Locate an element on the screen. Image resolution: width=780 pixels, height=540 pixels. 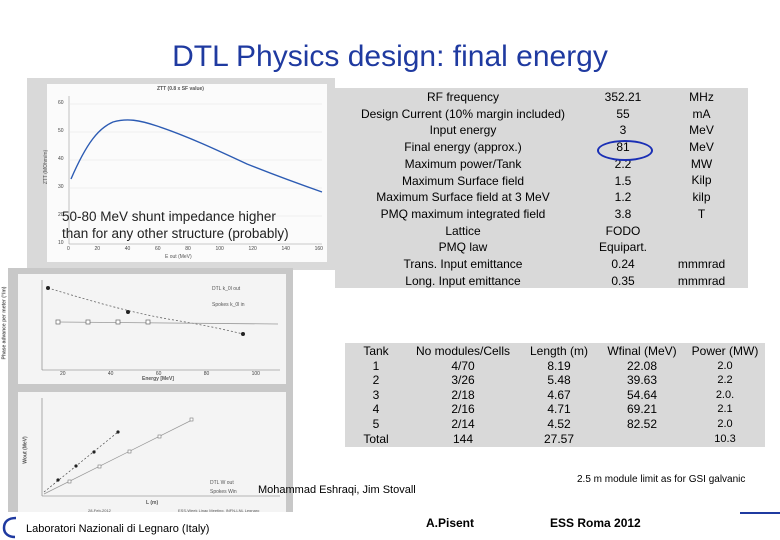
spokes-k0l-points is located at coordinates (103, 322).